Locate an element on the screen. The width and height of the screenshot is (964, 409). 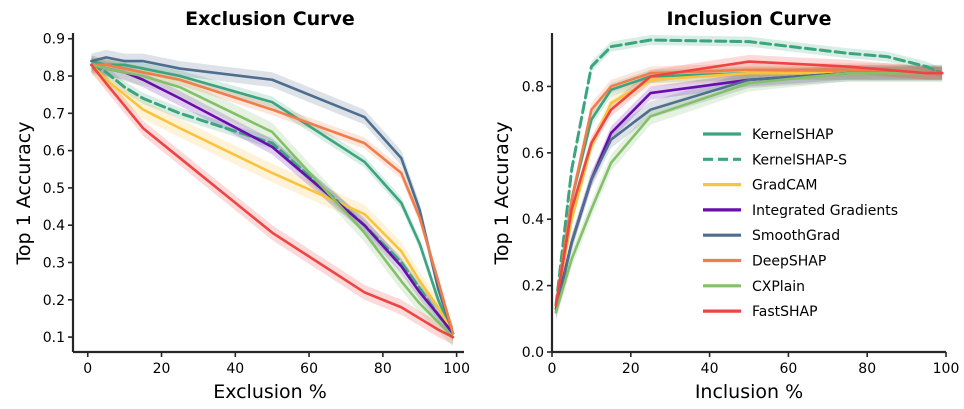
legend-label-gradcam: GradCAM is located at coordinates (785, 186).